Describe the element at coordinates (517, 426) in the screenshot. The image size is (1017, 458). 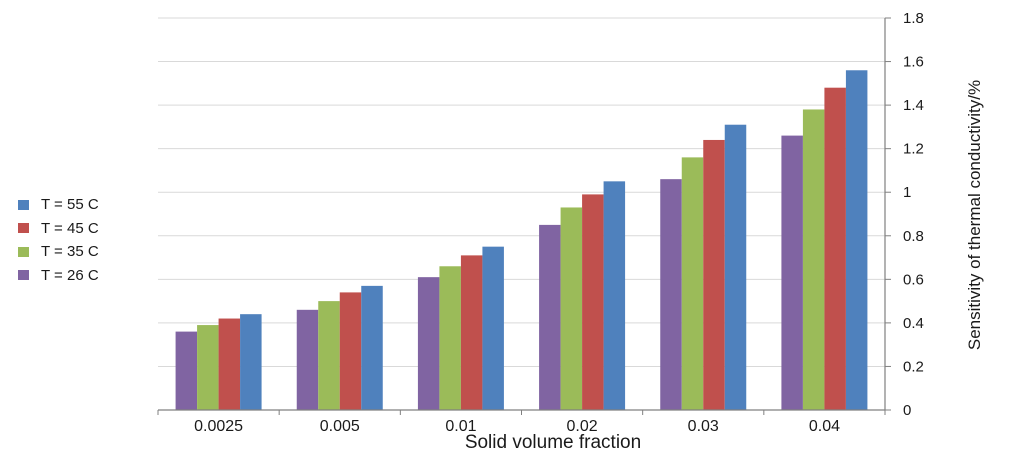
I see `x-tick-labels: 0.0025 0.005 0.01 0.02 0.03 0.04` at that location.